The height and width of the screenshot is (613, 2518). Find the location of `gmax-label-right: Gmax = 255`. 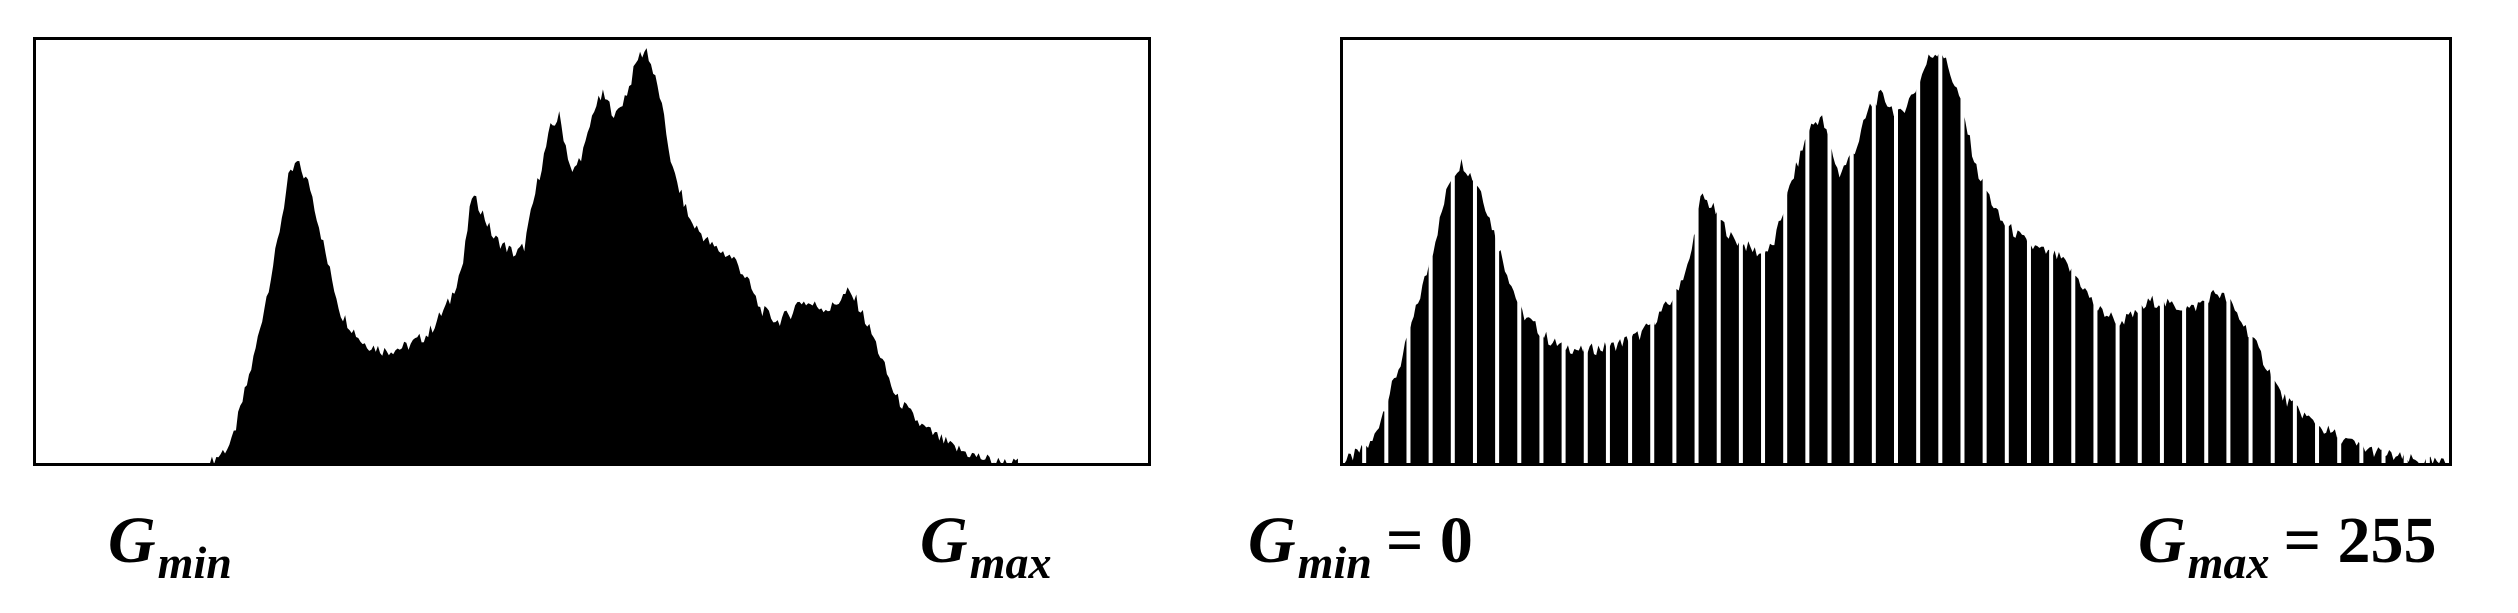

gmax-label-right: Gmax = 255 is located at coordinates (2287, 546).